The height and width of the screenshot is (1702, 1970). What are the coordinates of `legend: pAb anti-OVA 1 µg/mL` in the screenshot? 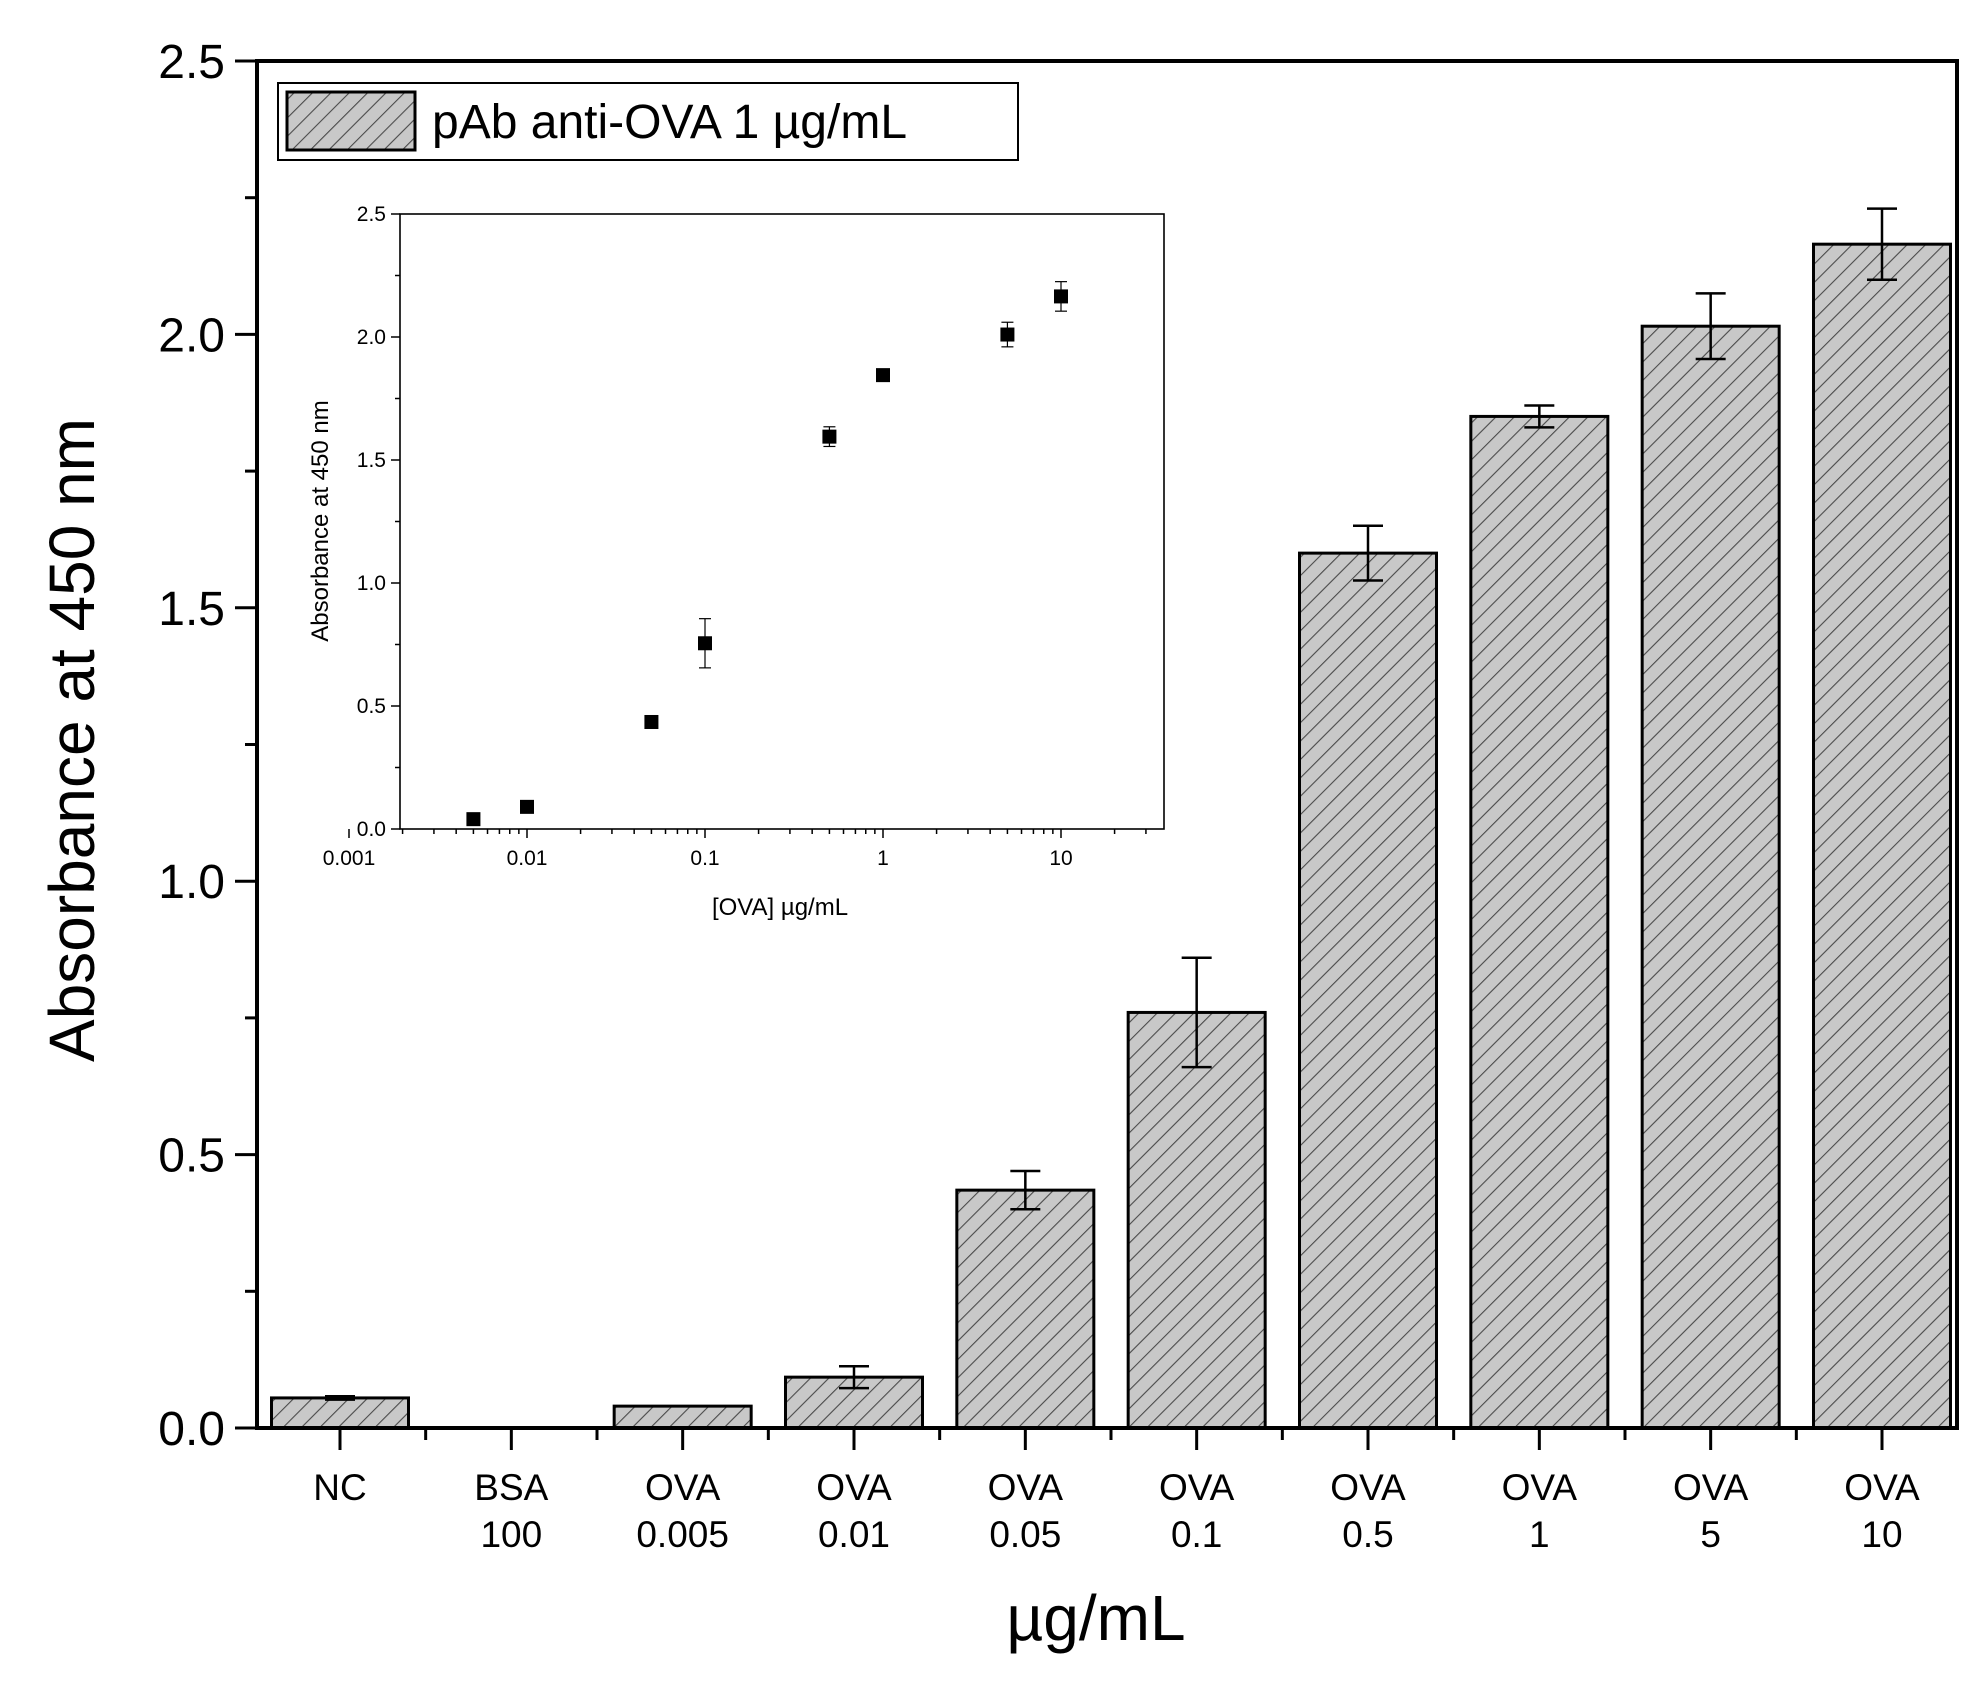 It's located at (648, 121).